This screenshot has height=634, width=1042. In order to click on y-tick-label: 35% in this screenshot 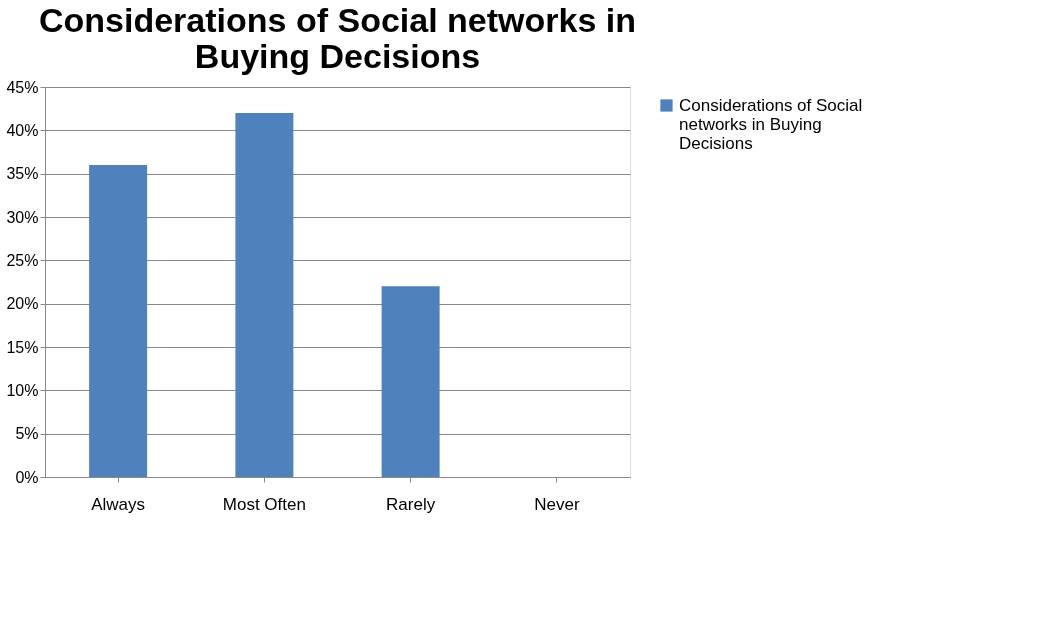, I will do `click(22, 174)`.